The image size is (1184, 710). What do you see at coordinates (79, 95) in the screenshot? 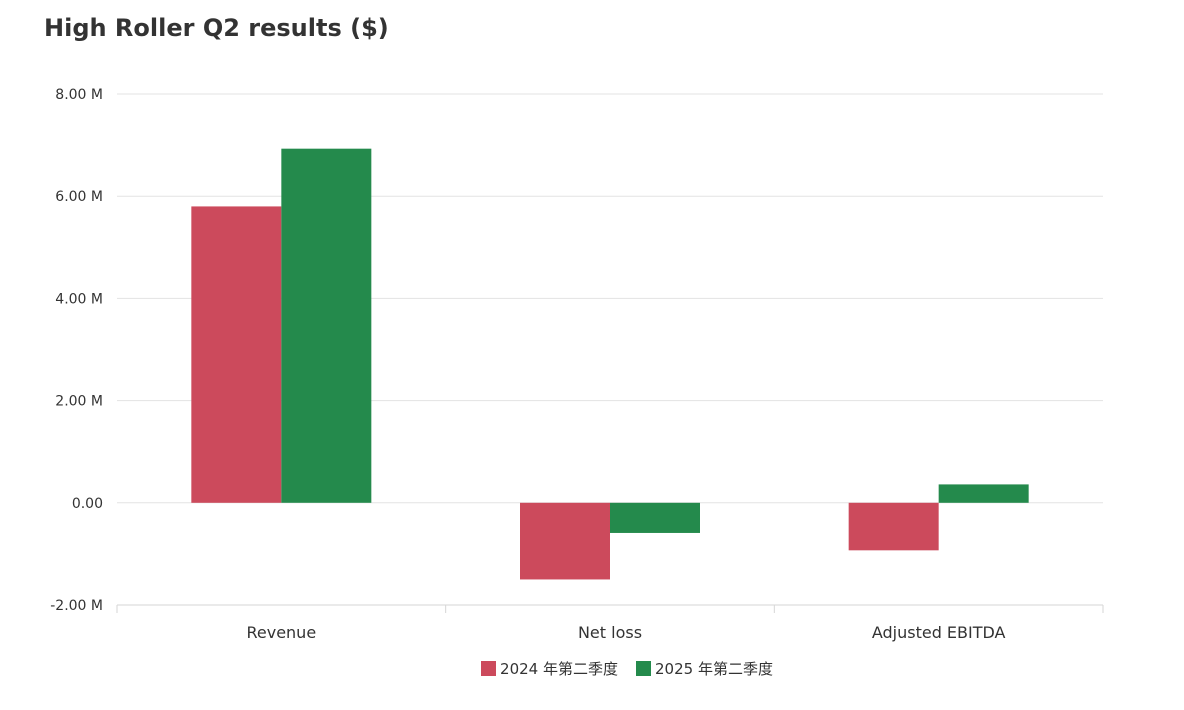
I see `y-tick-label: 8.00 M` at bounding box center [79, 95].